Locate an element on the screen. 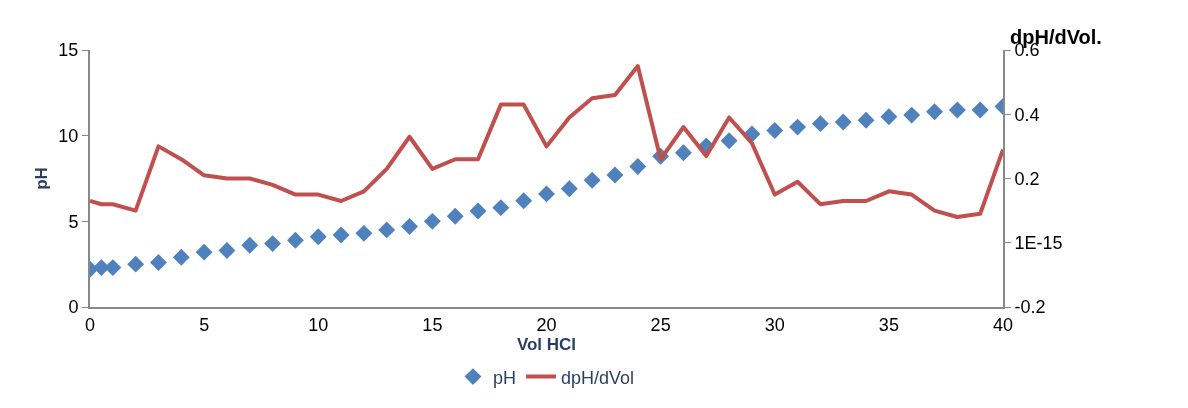 Image resolution: width=1188 pixels, height=408 pixels. x-tick-label: 40 is located at coordinates (1003, 324).